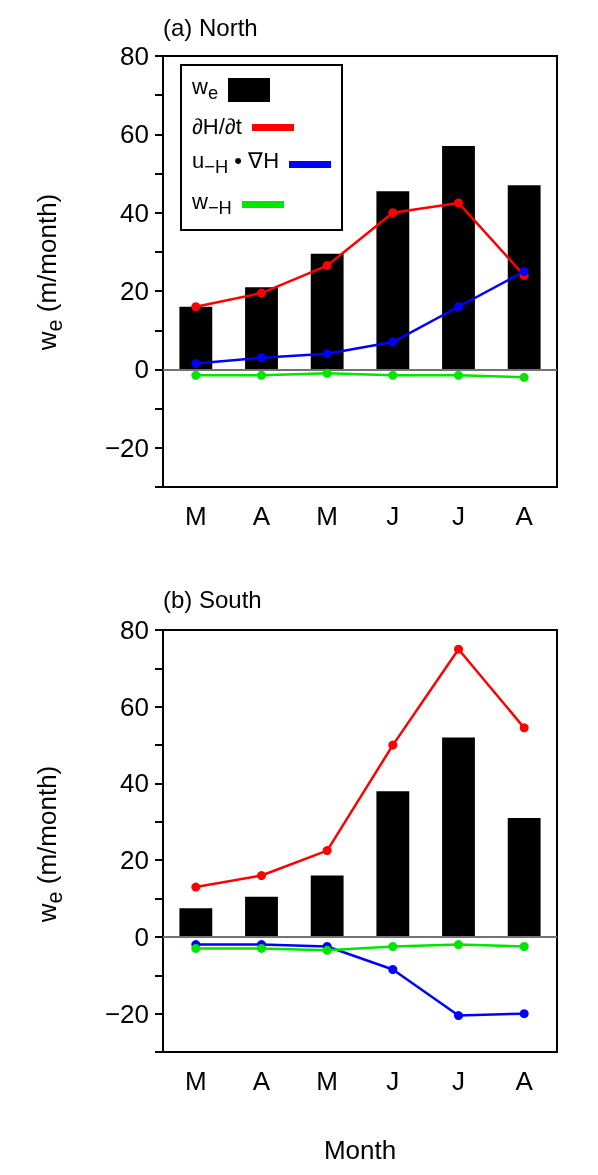  What do you see at coordinates (217, 127) in the screenshot?
I see `legend-label: ∂H/∂t` at bounding box center [217, 127].